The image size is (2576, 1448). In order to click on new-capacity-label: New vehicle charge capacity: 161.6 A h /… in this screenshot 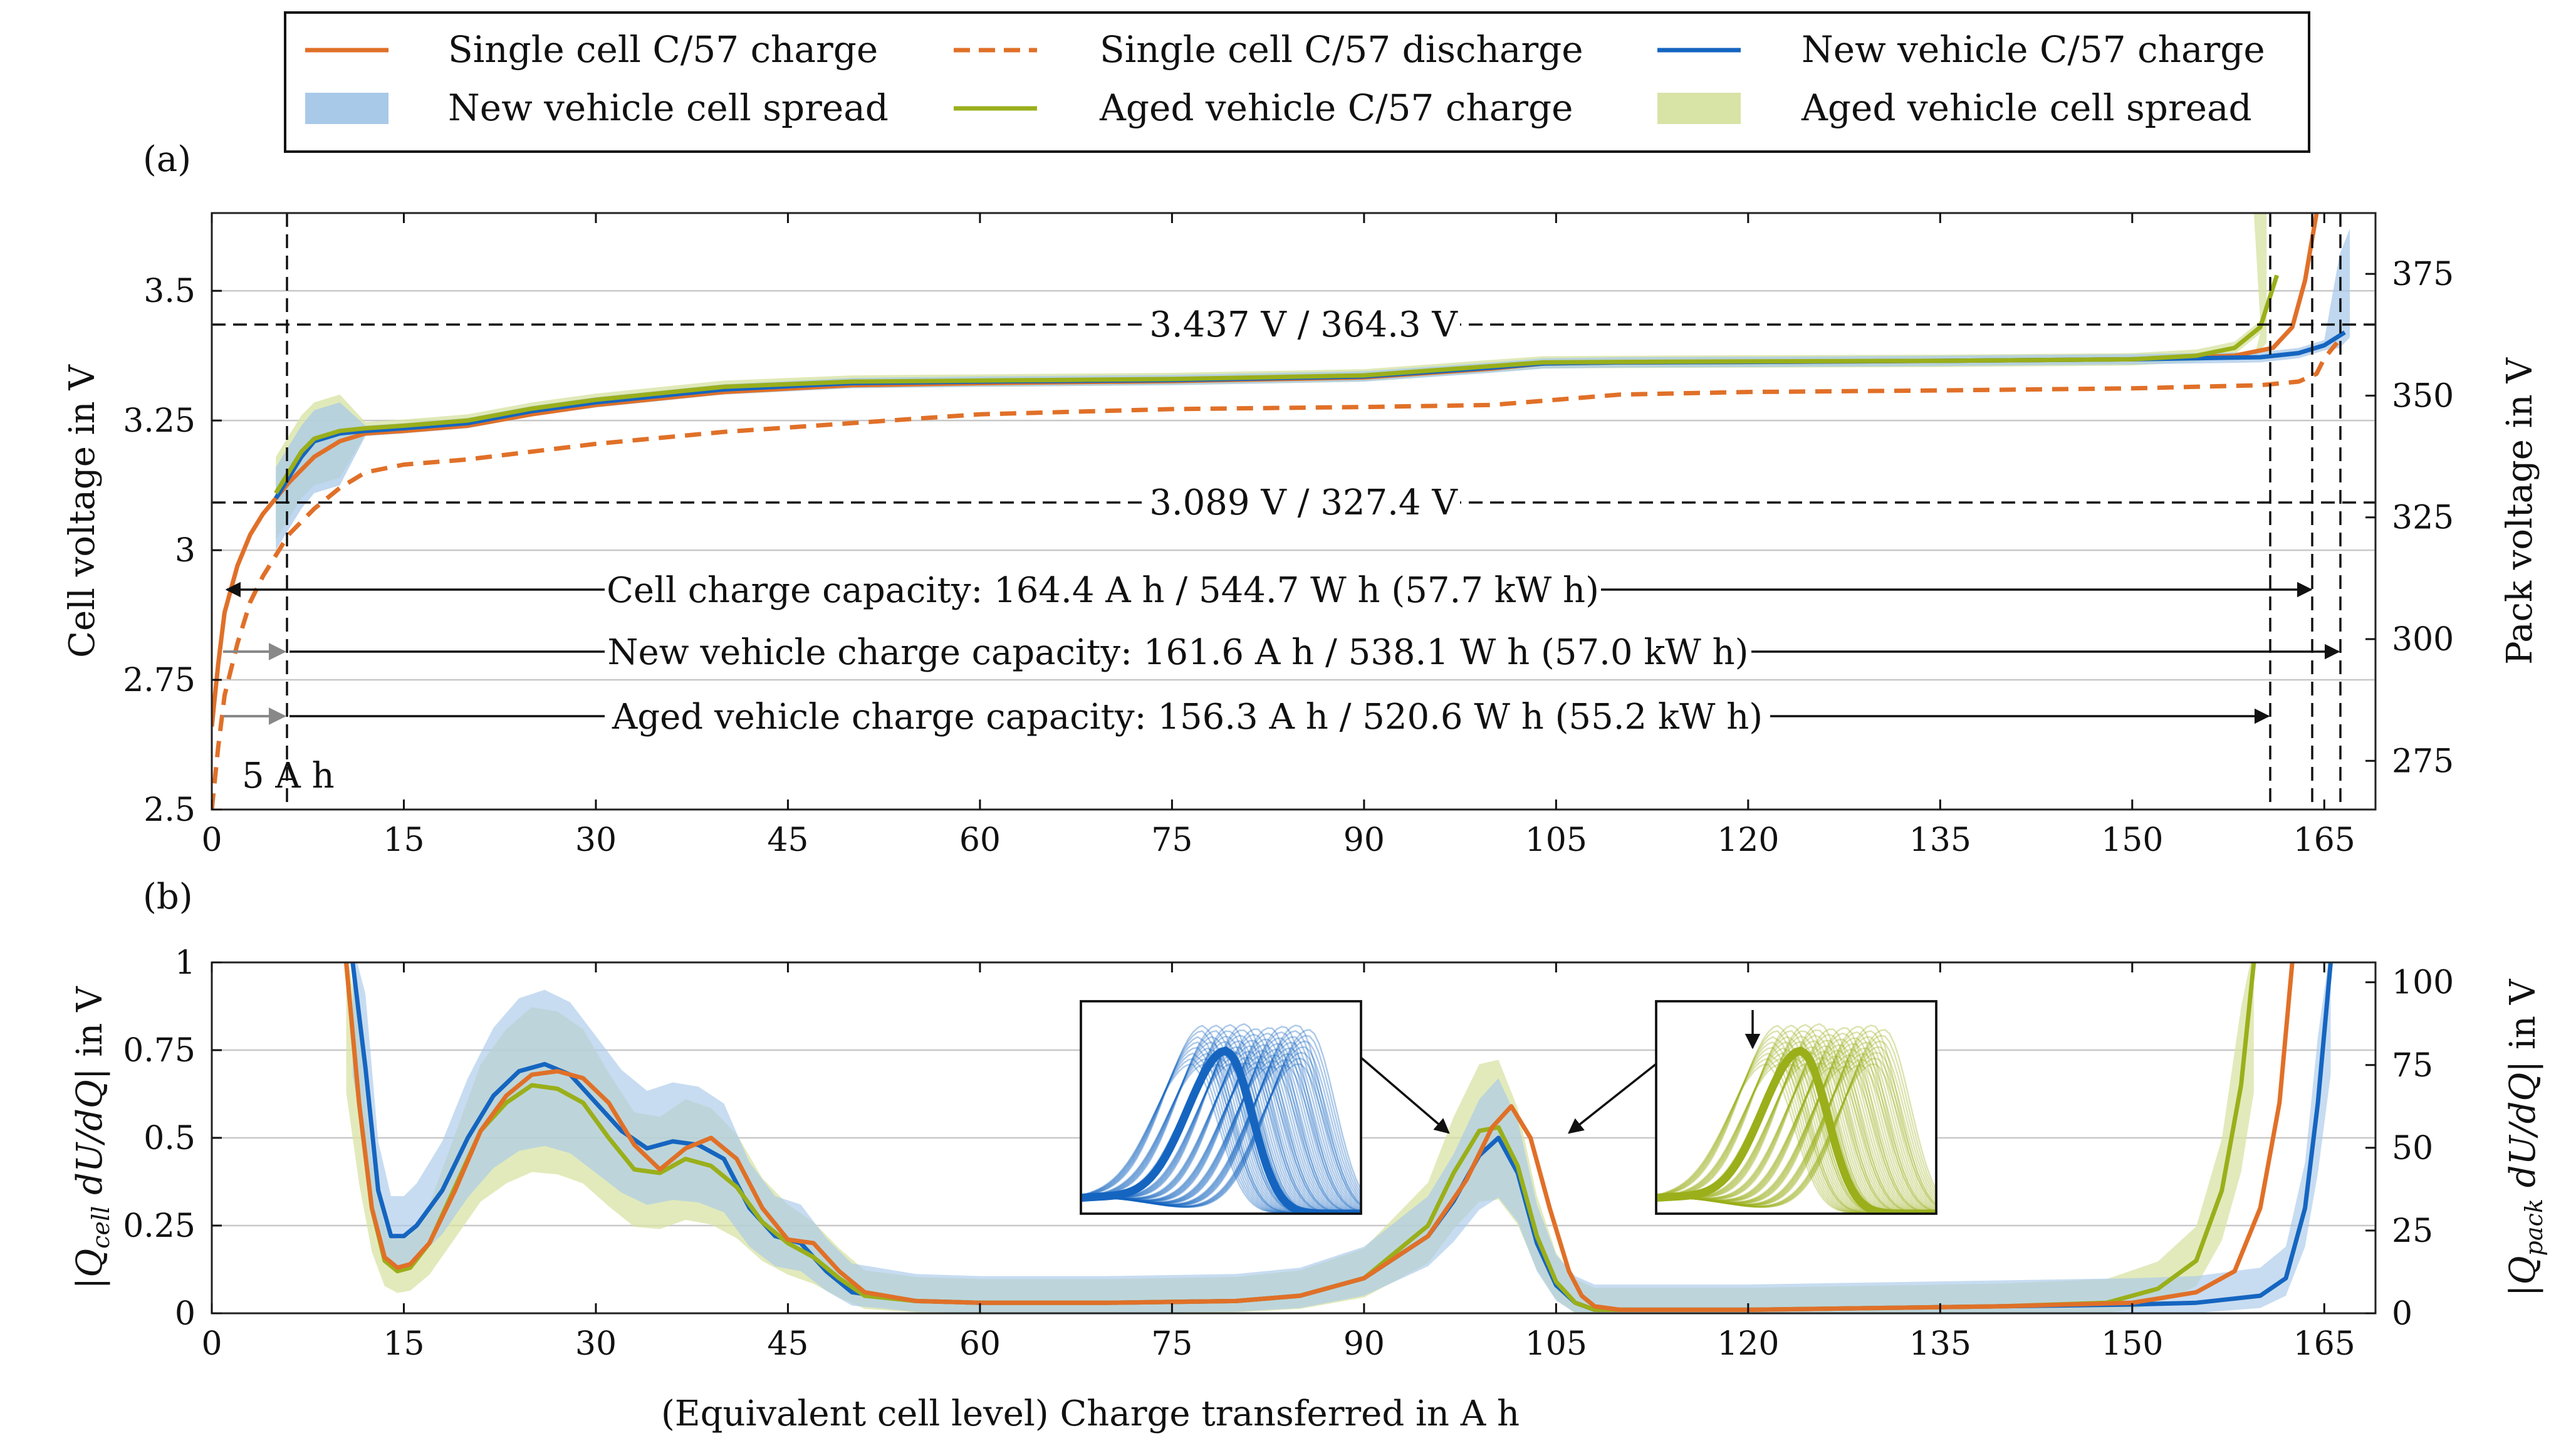, I will do `click(1177, 652)`.